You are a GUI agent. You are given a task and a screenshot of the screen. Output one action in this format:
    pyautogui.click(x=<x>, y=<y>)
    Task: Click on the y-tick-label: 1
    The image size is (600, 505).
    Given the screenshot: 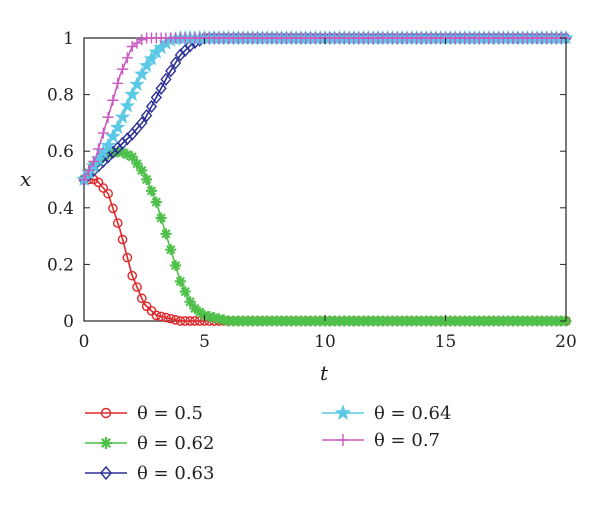 What is the action you would take?
    pyautogui.click(x=68, y=39)
    